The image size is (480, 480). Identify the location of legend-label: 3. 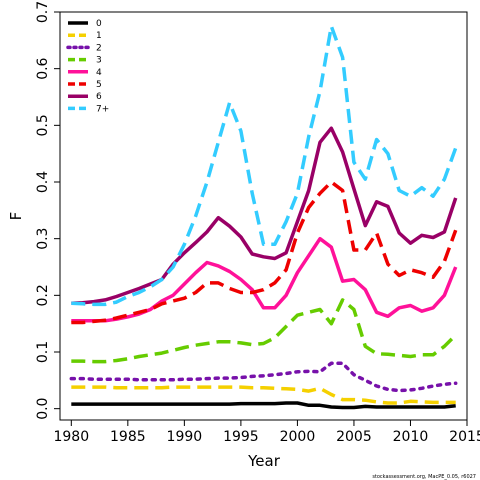
(99, 61).